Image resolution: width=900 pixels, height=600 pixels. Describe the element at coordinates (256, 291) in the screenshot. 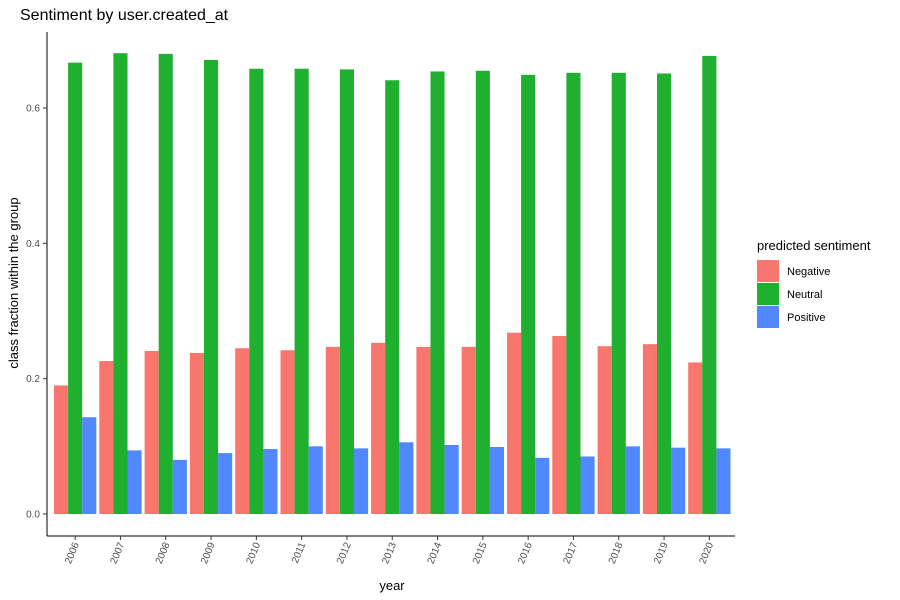

I see `bar-neutral-2010` at that location.